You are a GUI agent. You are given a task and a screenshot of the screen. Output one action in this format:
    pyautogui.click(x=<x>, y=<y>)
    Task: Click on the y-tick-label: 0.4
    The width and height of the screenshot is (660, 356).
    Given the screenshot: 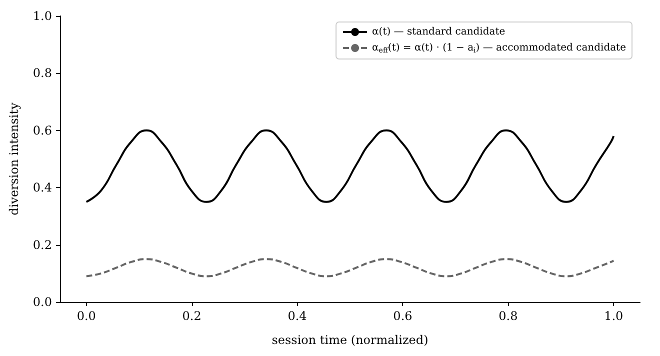 What is the action you would take?
    pyautogui.click(x=42, y=187)
    